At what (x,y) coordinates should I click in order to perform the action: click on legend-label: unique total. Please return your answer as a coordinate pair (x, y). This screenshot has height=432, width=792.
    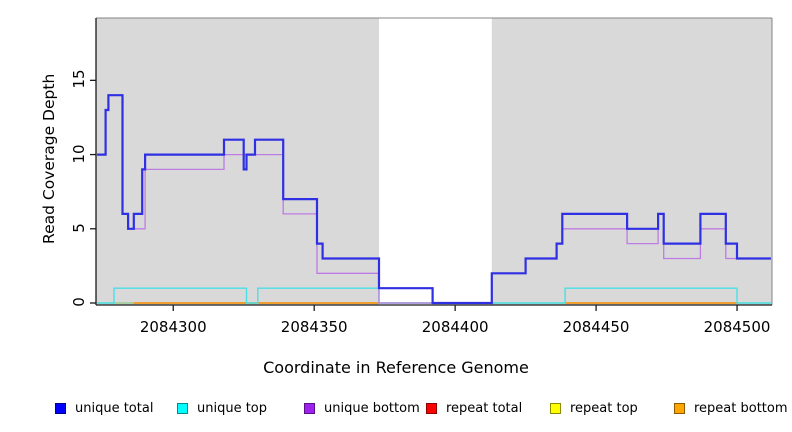
    Looking at the image, I should click on (114, 408).